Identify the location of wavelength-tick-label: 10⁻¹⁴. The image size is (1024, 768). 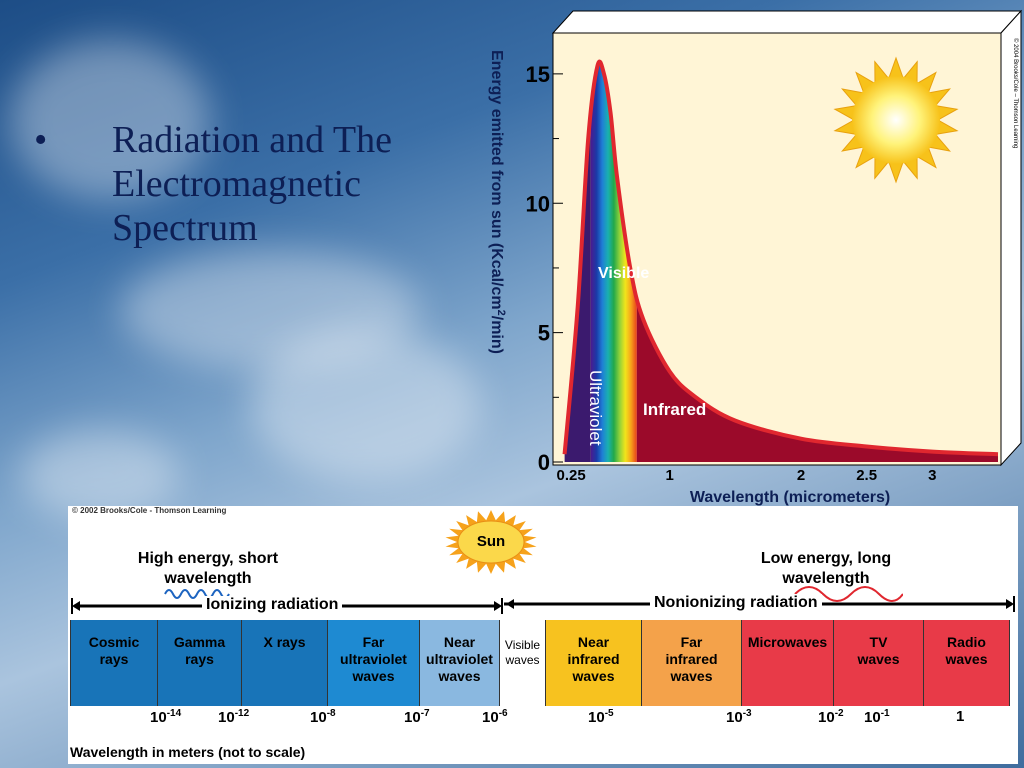
(165, 717).